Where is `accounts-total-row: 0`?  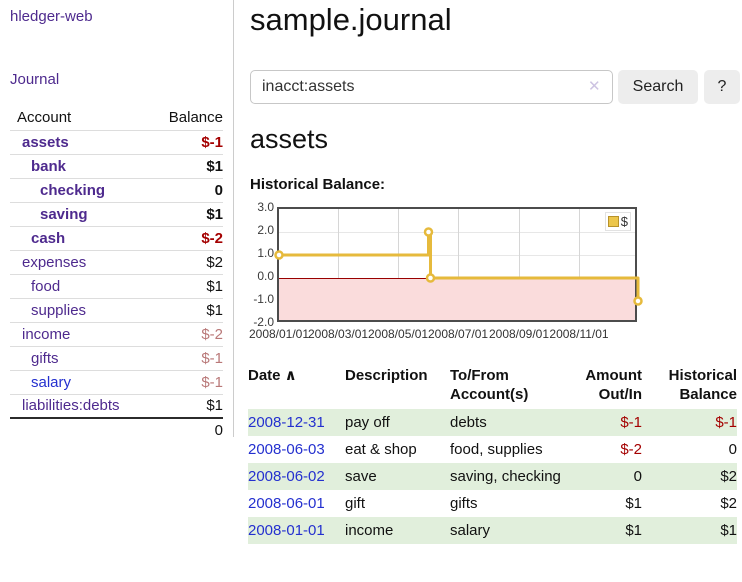 accounts-total-row: 0 is located at coordinates (116, 430).